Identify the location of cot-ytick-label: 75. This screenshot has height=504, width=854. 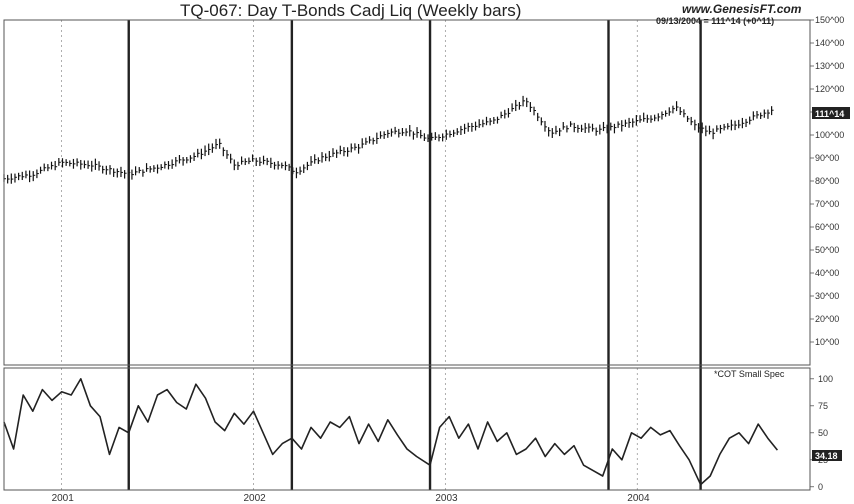
(823, 406).